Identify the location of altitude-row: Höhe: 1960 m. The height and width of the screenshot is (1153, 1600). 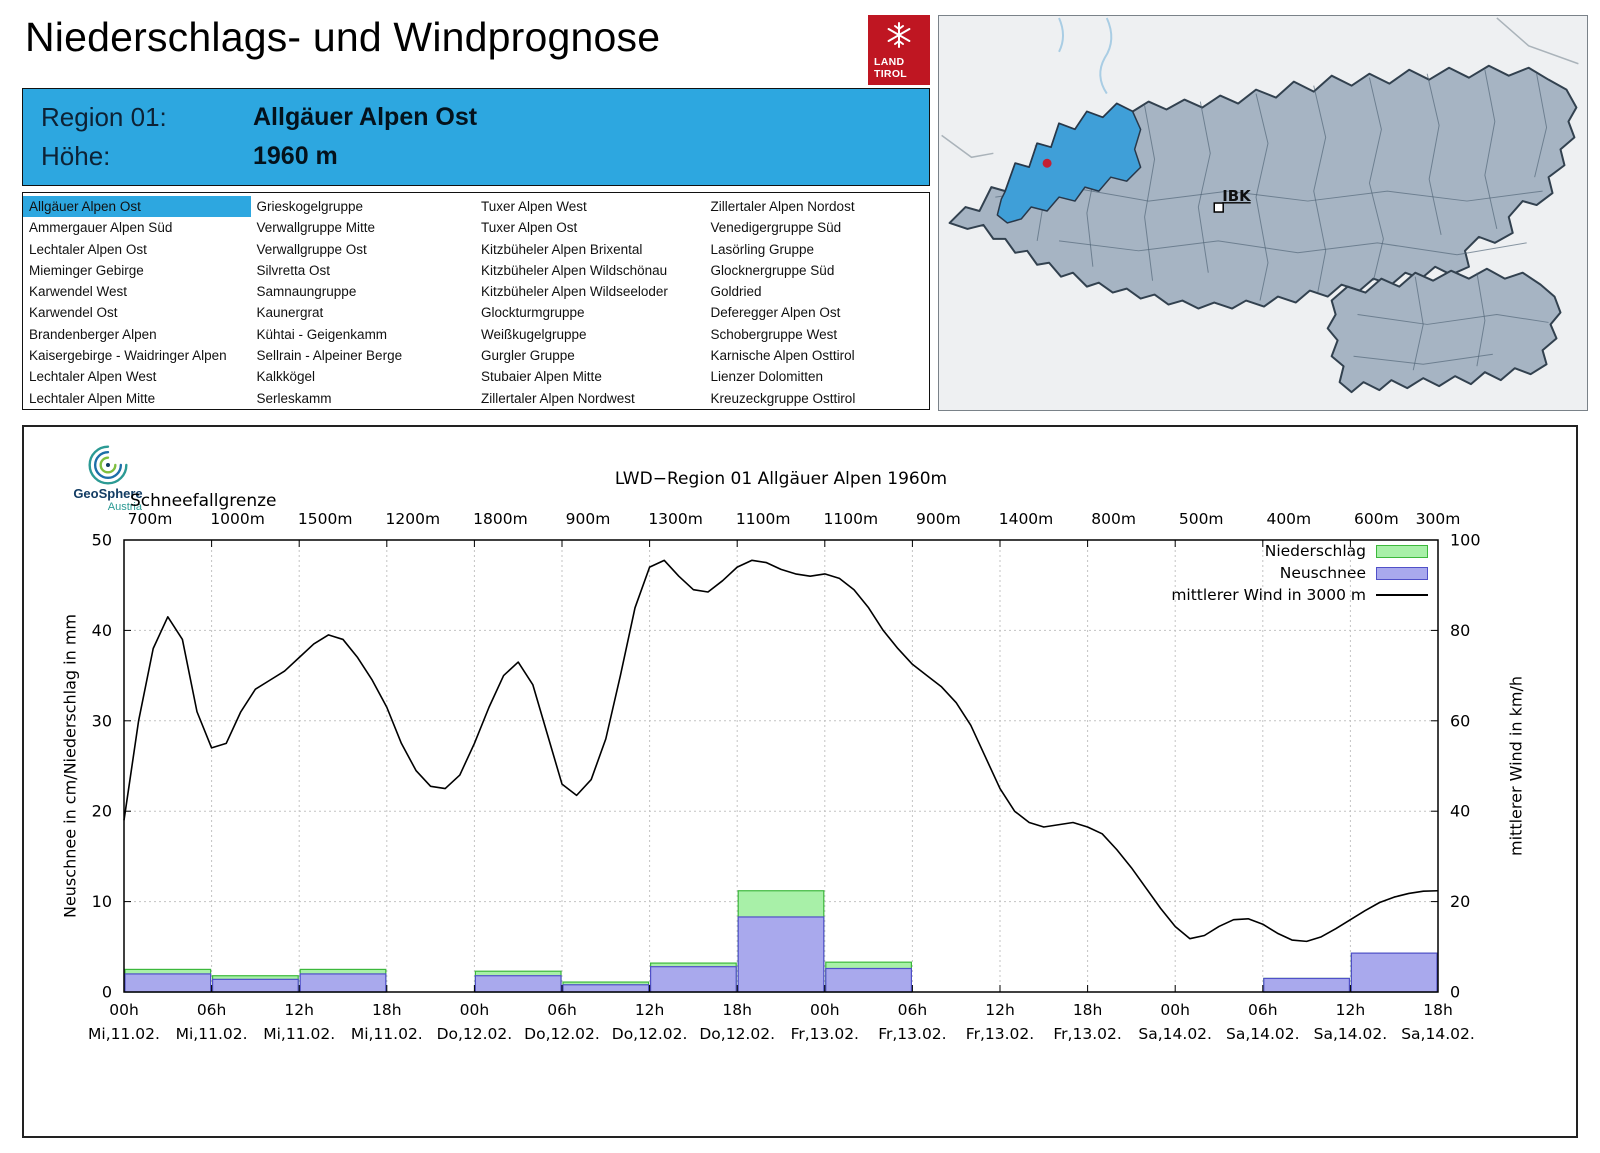
(476, 156).